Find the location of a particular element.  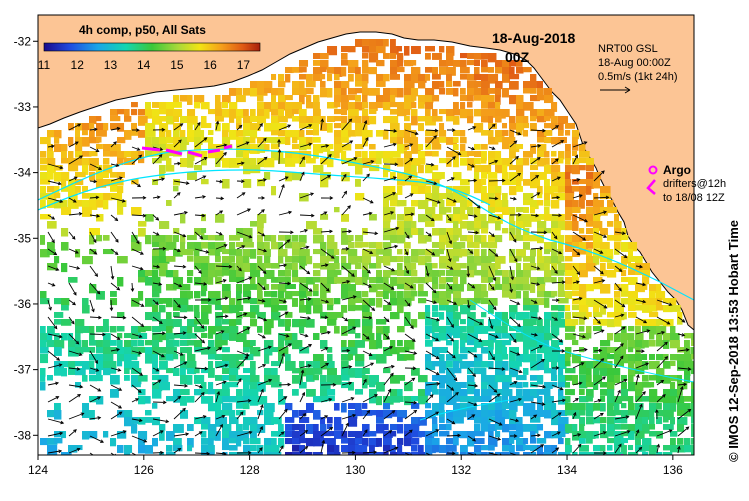

nrt-label: NRT00 GSL is located at coordinates (628, 49).